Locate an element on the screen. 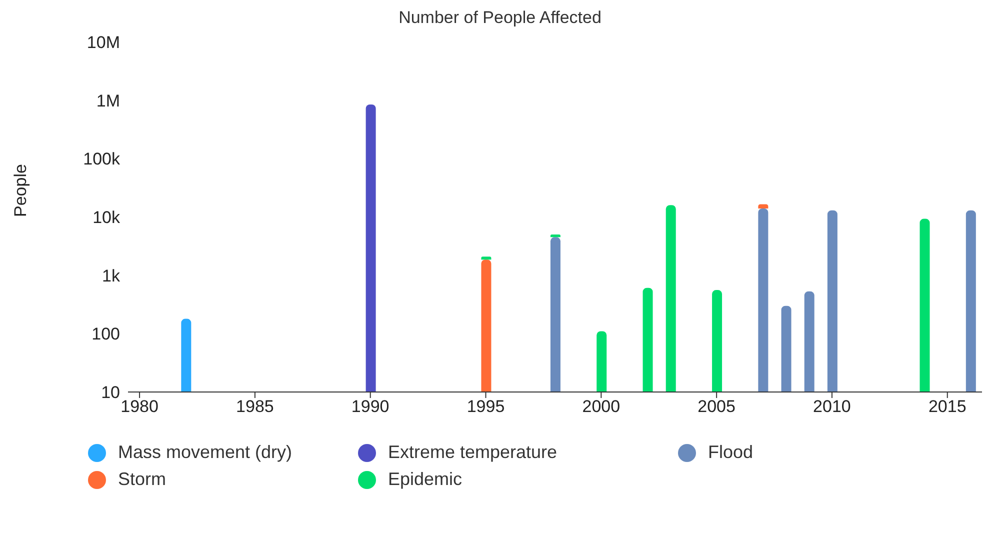  y-tick-label: 10M is located at coordinates (103, 42).